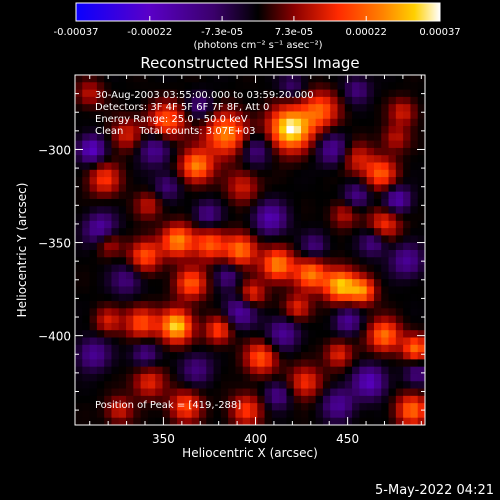  What do you see at coordinates (250, 453) in the screenshot?
I see `x-axis-label: Heliocentric X (arcsec)` at bounding box center [250, 453].